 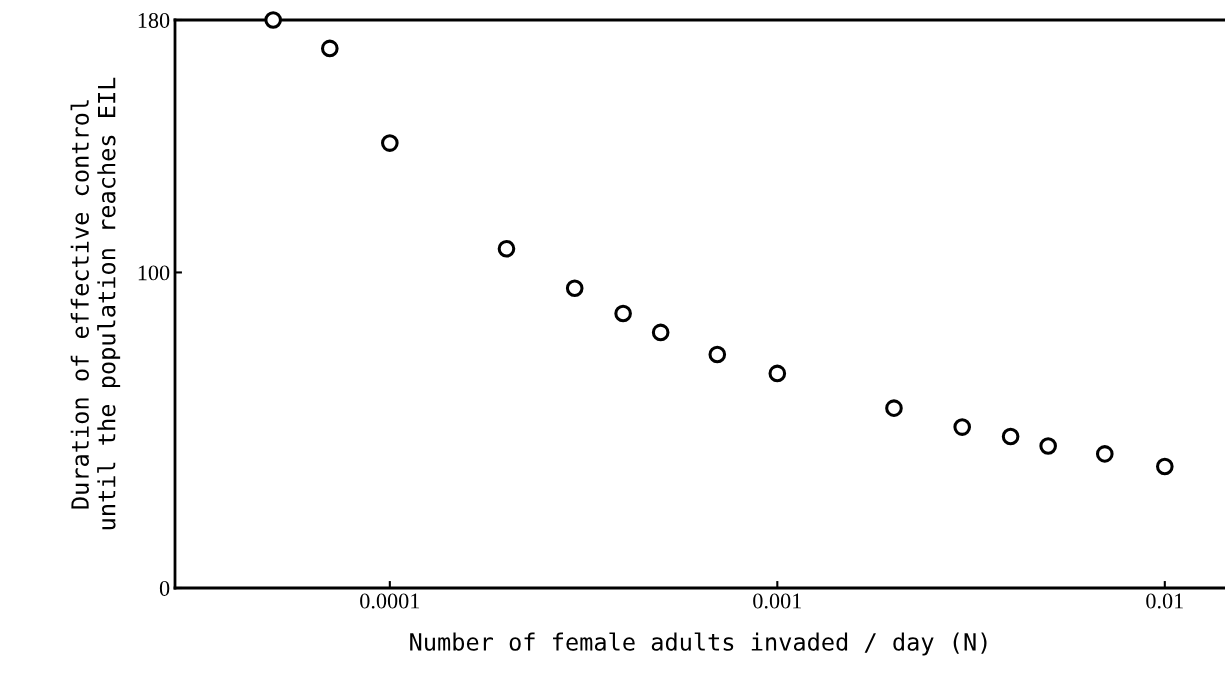 I want to click on x-tick-label: 0.001, so click(x=777, y=601).